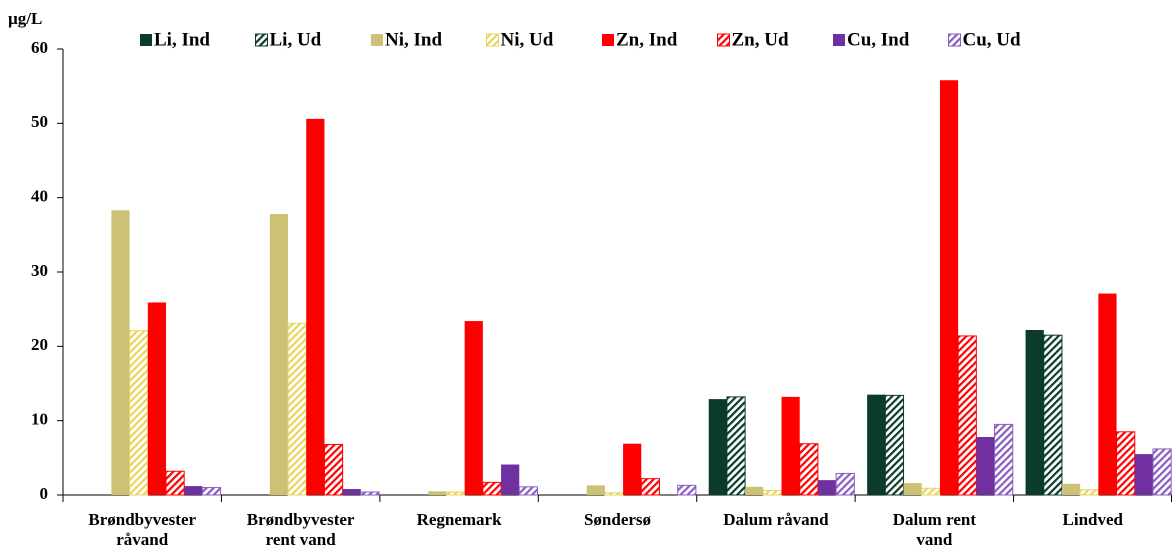 The image size is (1172, 554). I want to click on x-tick-label: Dalum råvand, so click(776, 519).